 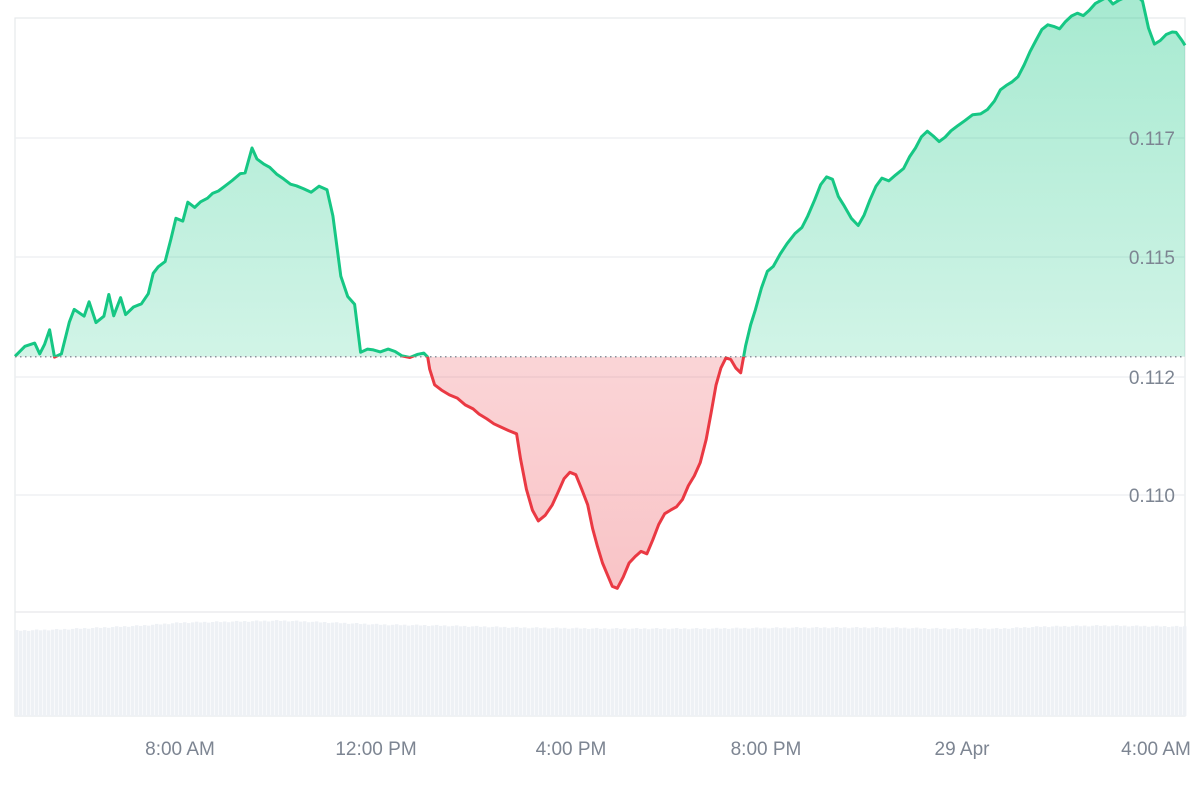 What do you see at coordinates (1152, 139) in the screenshot?
I see `y-tick-label: 0.117` at bounding box center [1152, 139].